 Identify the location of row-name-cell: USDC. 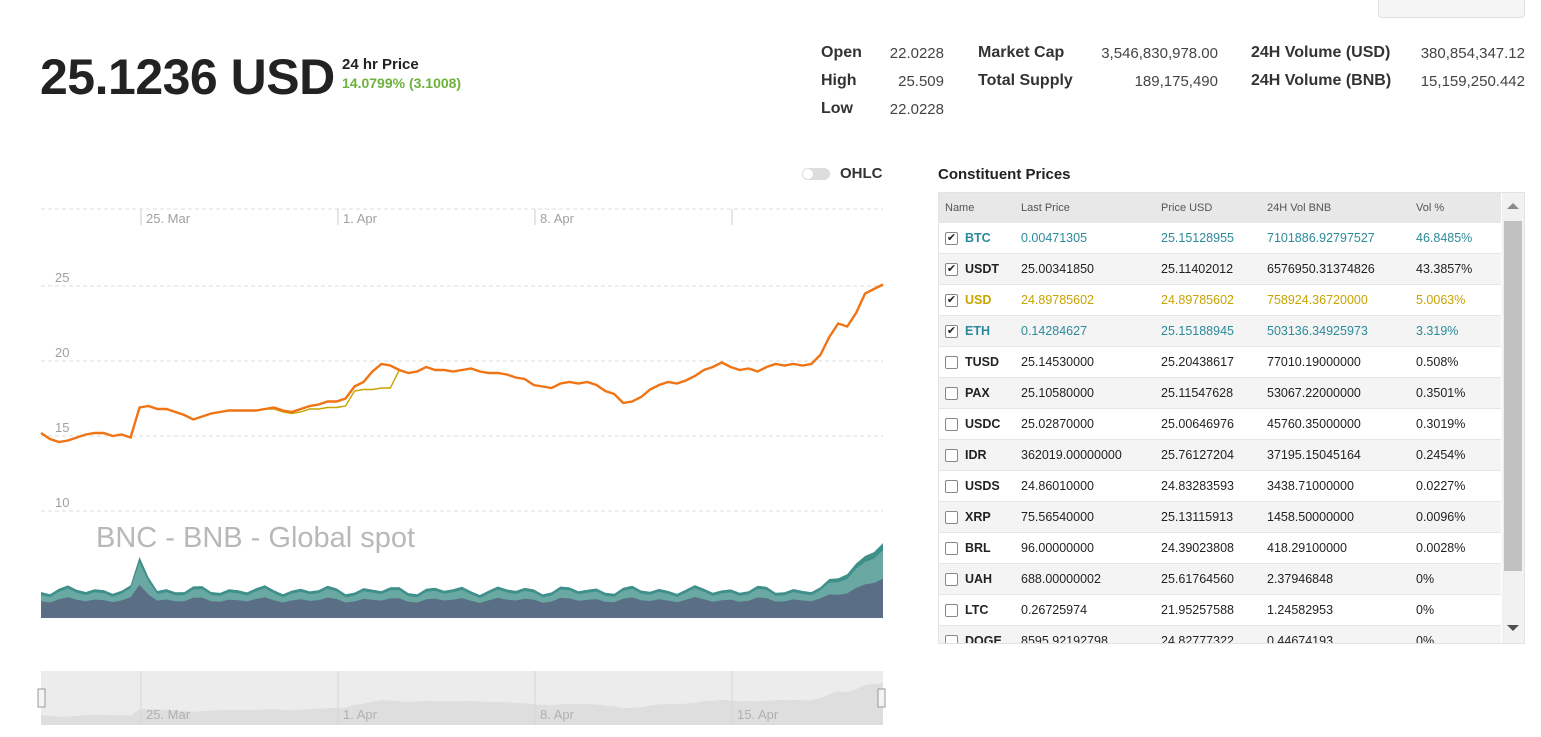
(980, 424).